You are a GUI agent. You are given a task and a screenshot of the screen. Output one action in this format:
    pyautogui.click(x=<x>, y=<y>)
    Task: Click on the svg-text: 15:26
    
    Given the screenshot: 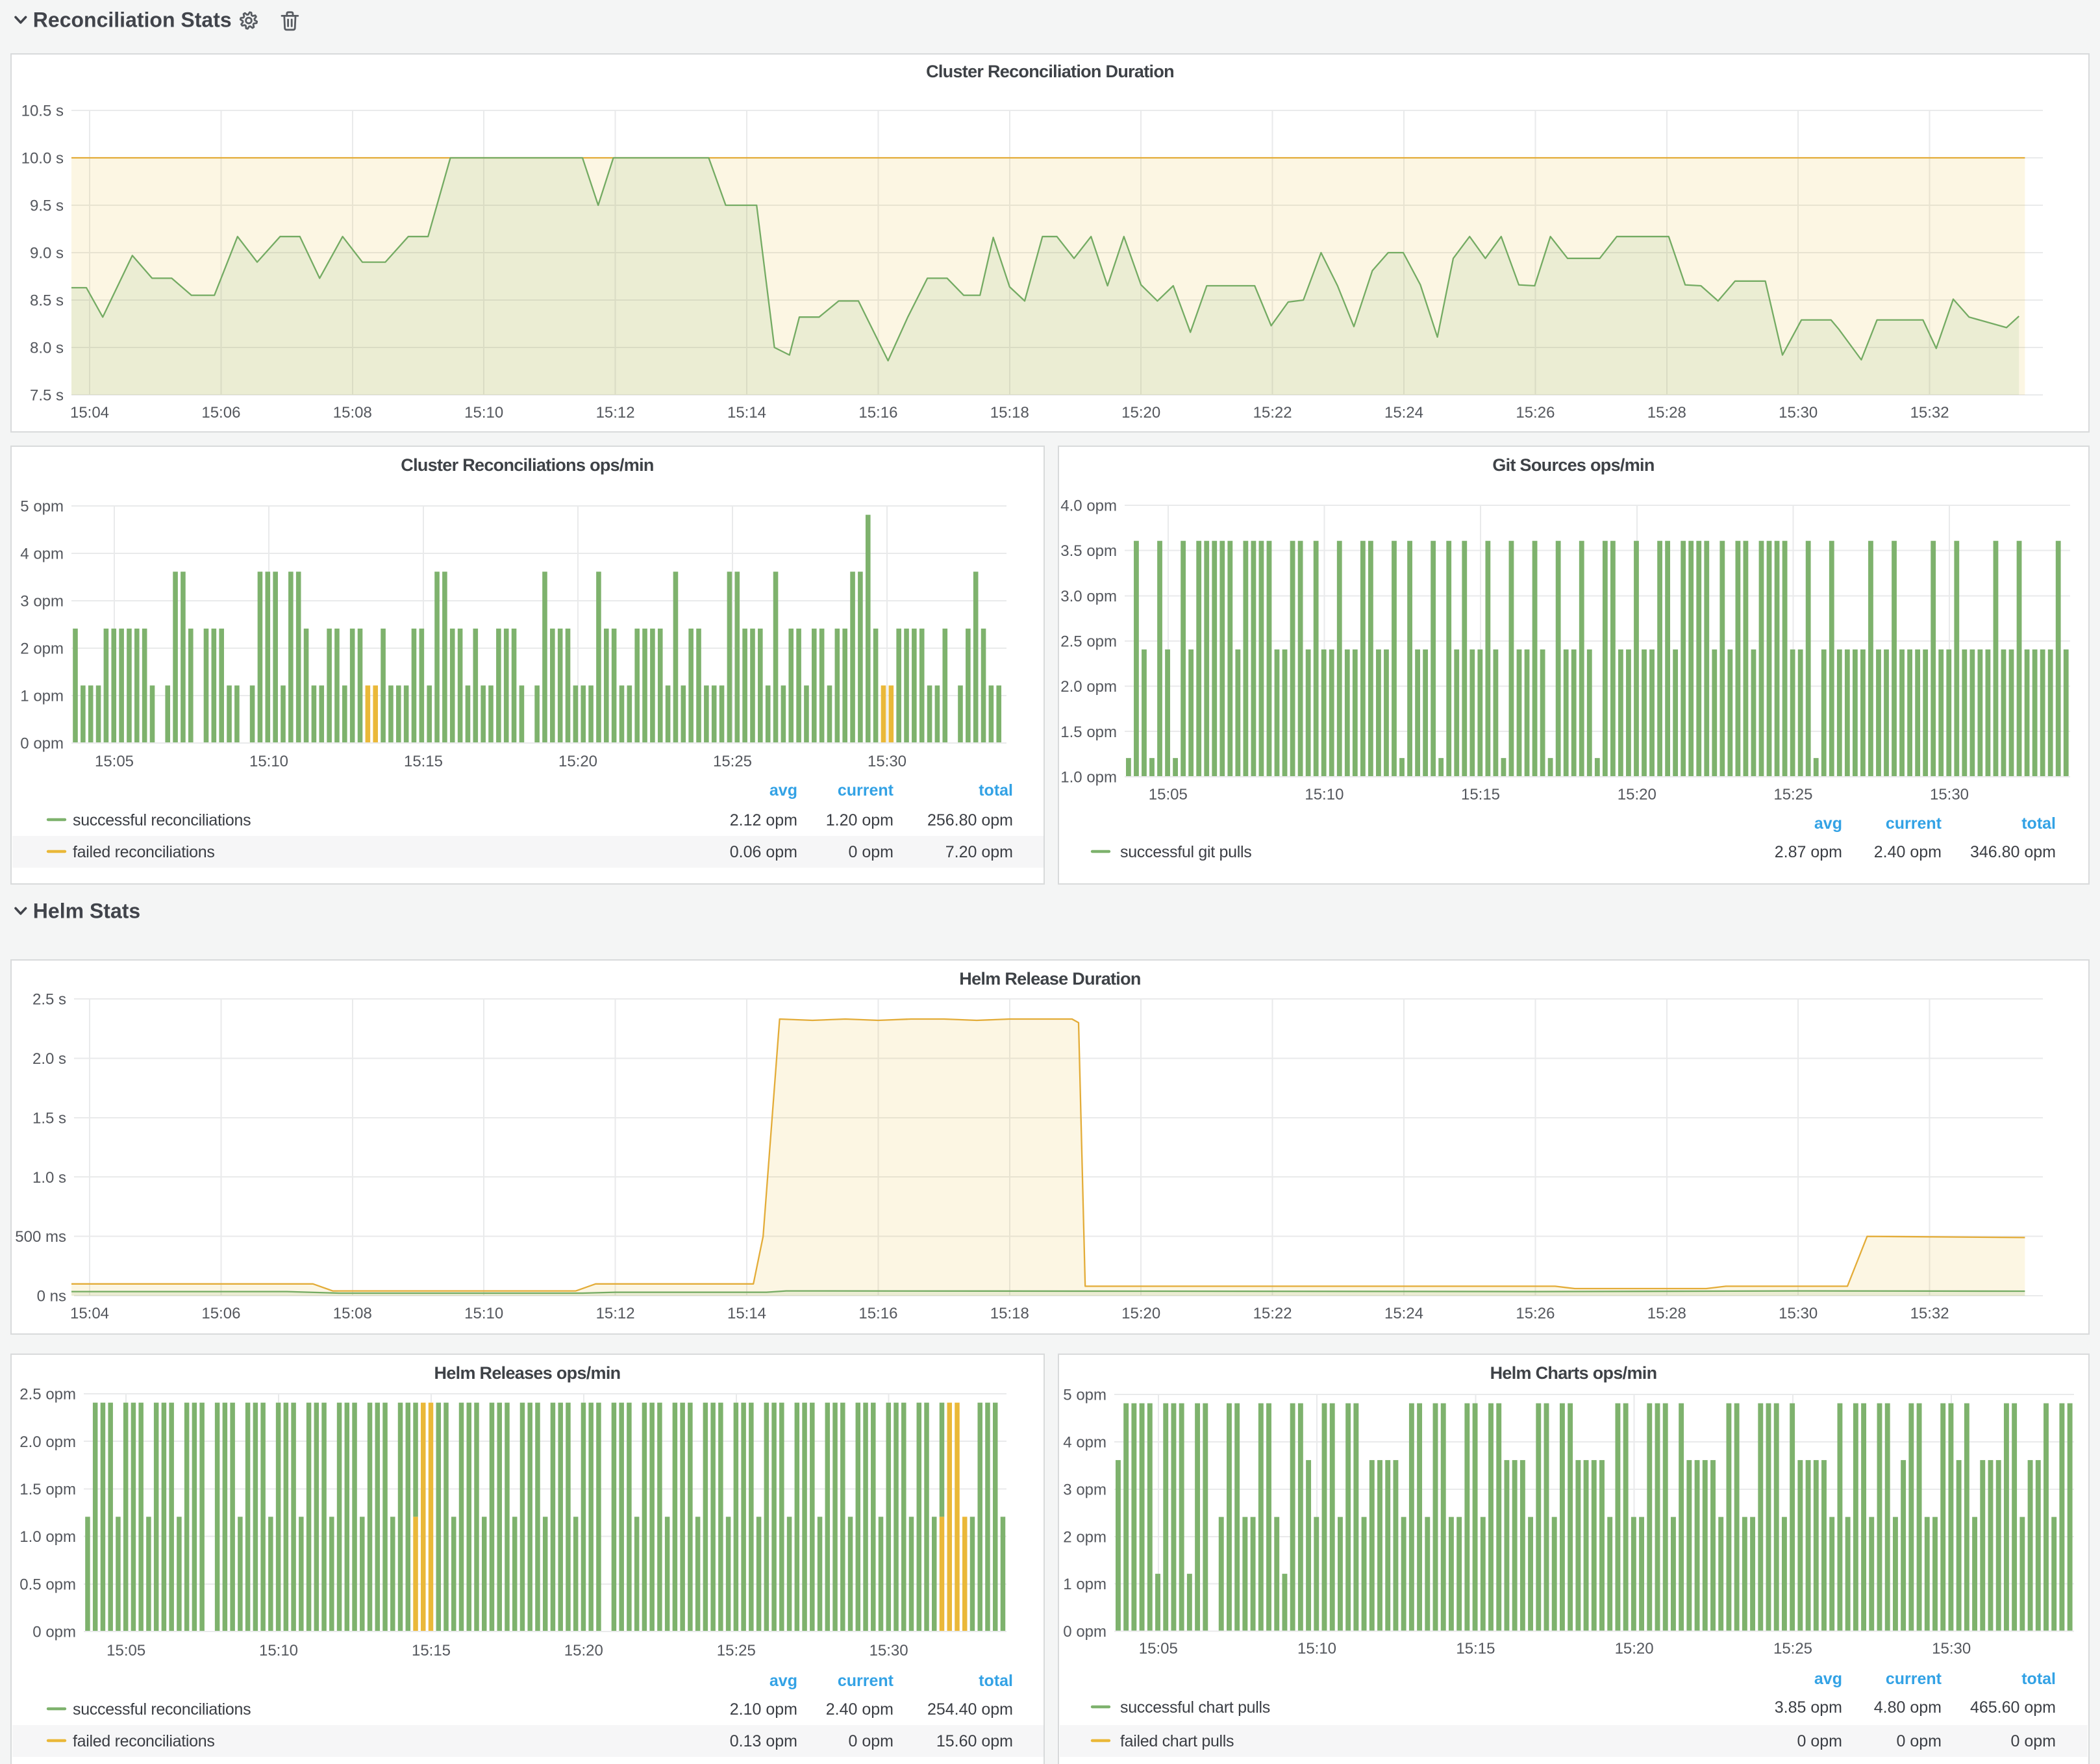 What is the action you would take?
    pyautogui.click(x=1535, y=413)
    